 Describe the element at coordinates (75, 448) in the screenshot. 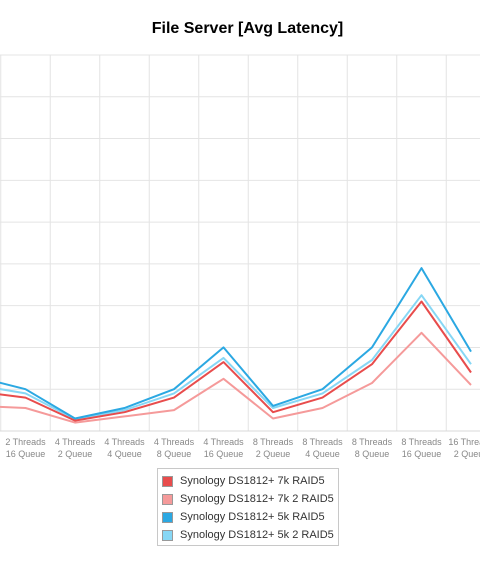

I see `x-tick-label: 4 Threads 2 Queue` at that location.